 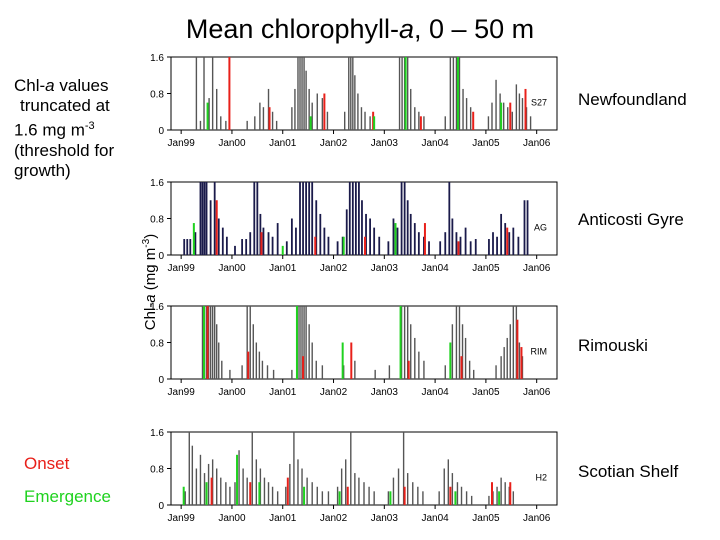 I want to click on panel-s27-ytick-label: 1.6, so click(x=157, y=58).